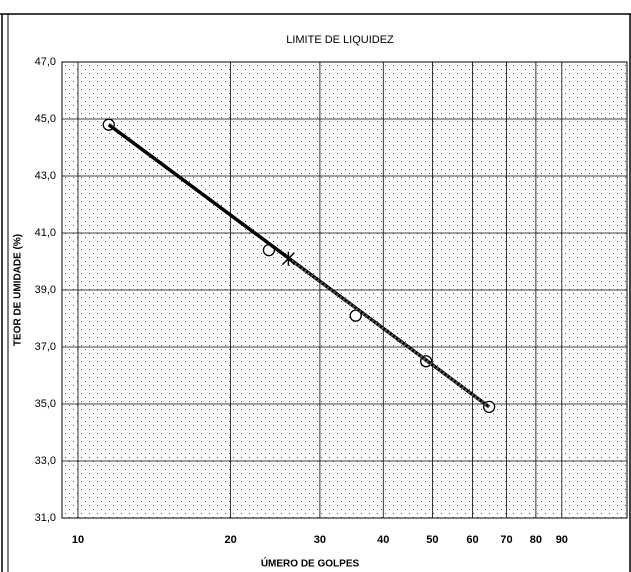 This screenshot has height=572, width=631. Describe the element at coordinates (45, 518) in the screenshot. I see `y-tick-label: 31,0` at that location.